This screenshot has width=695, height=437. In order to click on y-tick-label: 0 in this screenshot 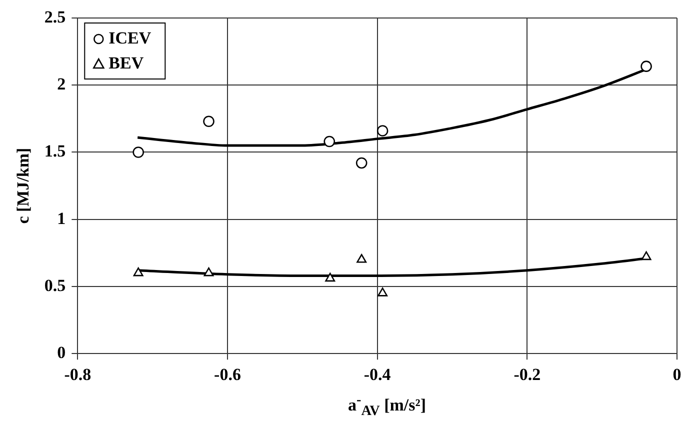, I will do `click(61, 352)`.